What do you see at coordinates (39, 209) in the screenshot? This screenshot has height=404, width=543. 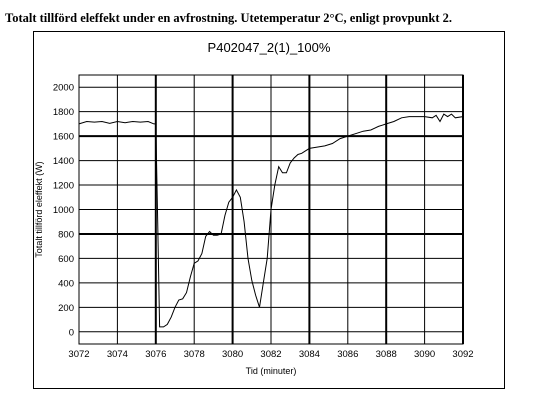 I see `y-axis-label: Totalt tillförd eleffekt (W)` at bounding box center [39, 209].